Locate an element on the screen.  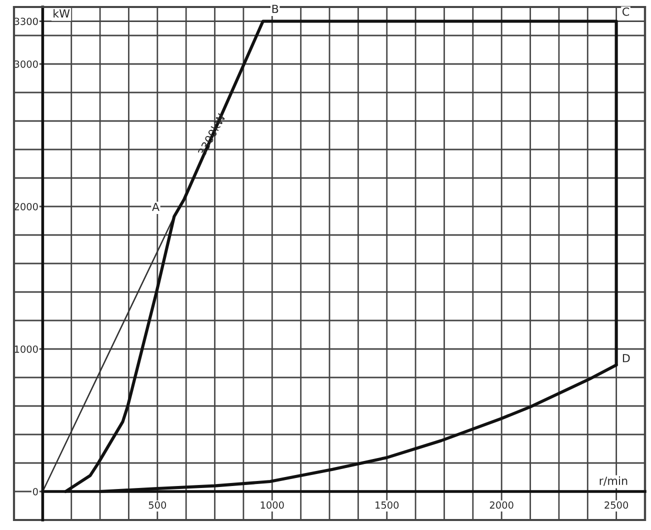
x-tick-label: 1000 is located at coordinates (272, 505).